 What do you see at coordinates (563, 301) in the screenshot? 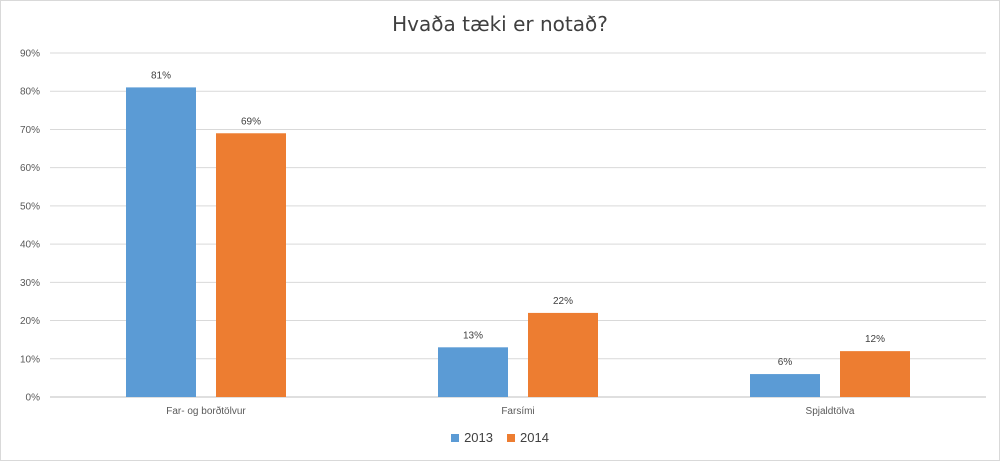
I see `data-label: 22%` at bounding box center [563, 301].